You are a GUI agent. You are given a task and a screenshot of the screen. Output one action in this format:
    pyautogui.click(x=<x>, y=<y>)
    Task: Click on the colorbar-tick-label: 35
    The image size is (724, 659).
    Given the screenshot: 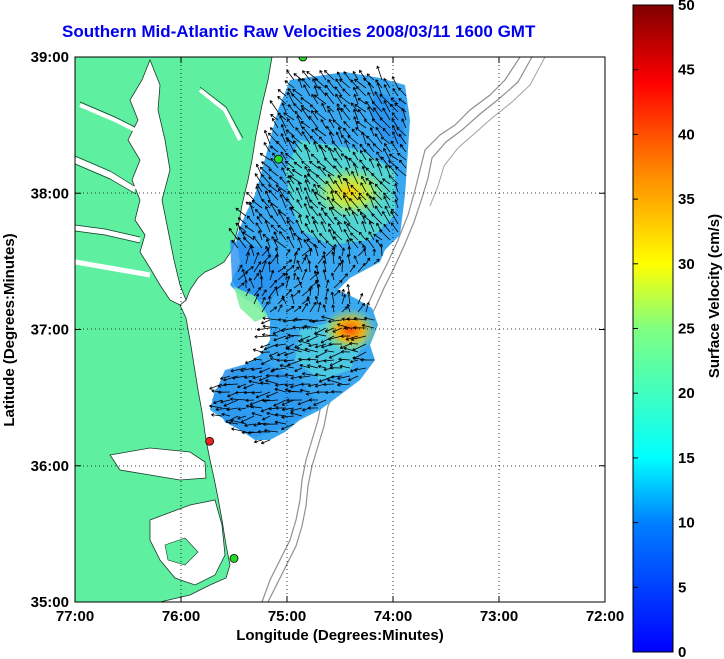 What is the action you would take?
    pyautogui.click(x=686, y=199)
    